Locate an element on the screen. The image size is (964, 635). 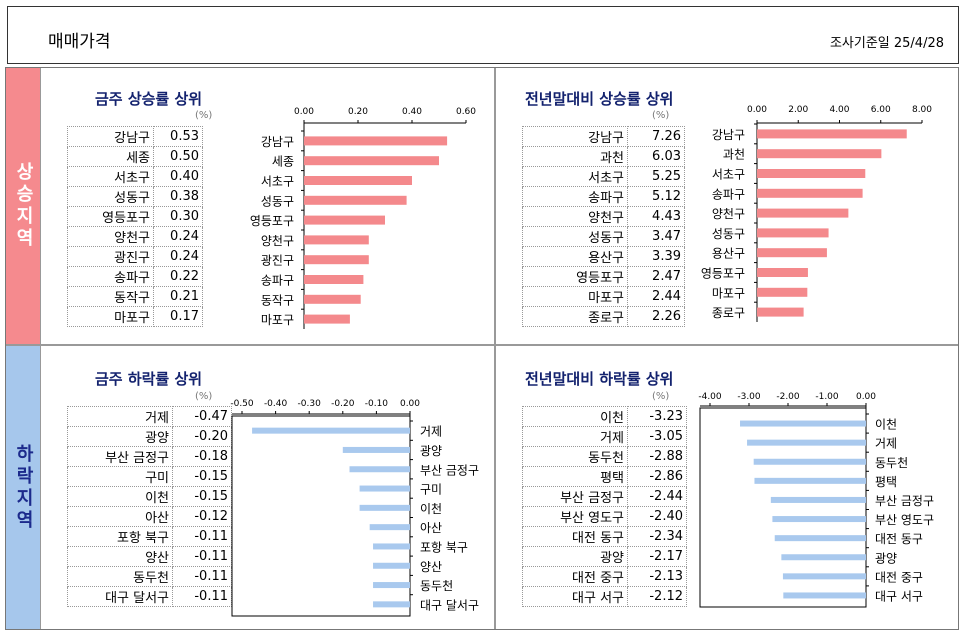
table-row: 대구 달서구 -0.11 is located at coordinates (149, 596).